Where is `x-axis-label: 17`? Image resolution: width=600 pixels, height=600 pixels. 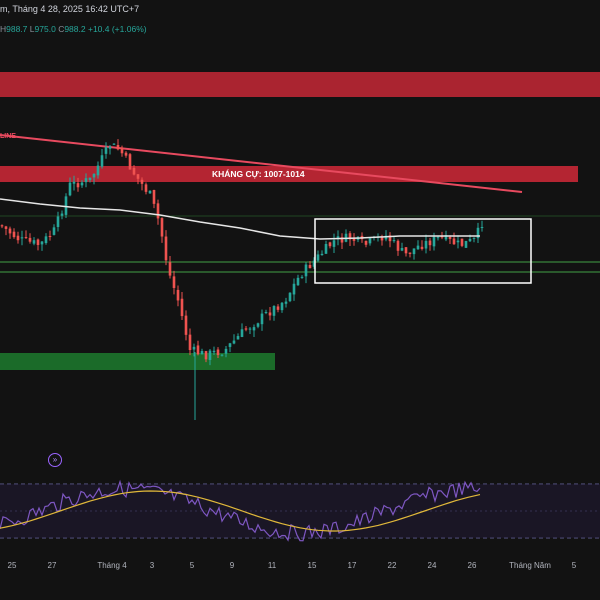 x-axis-label: 17 is located at coordinates (352, 565).